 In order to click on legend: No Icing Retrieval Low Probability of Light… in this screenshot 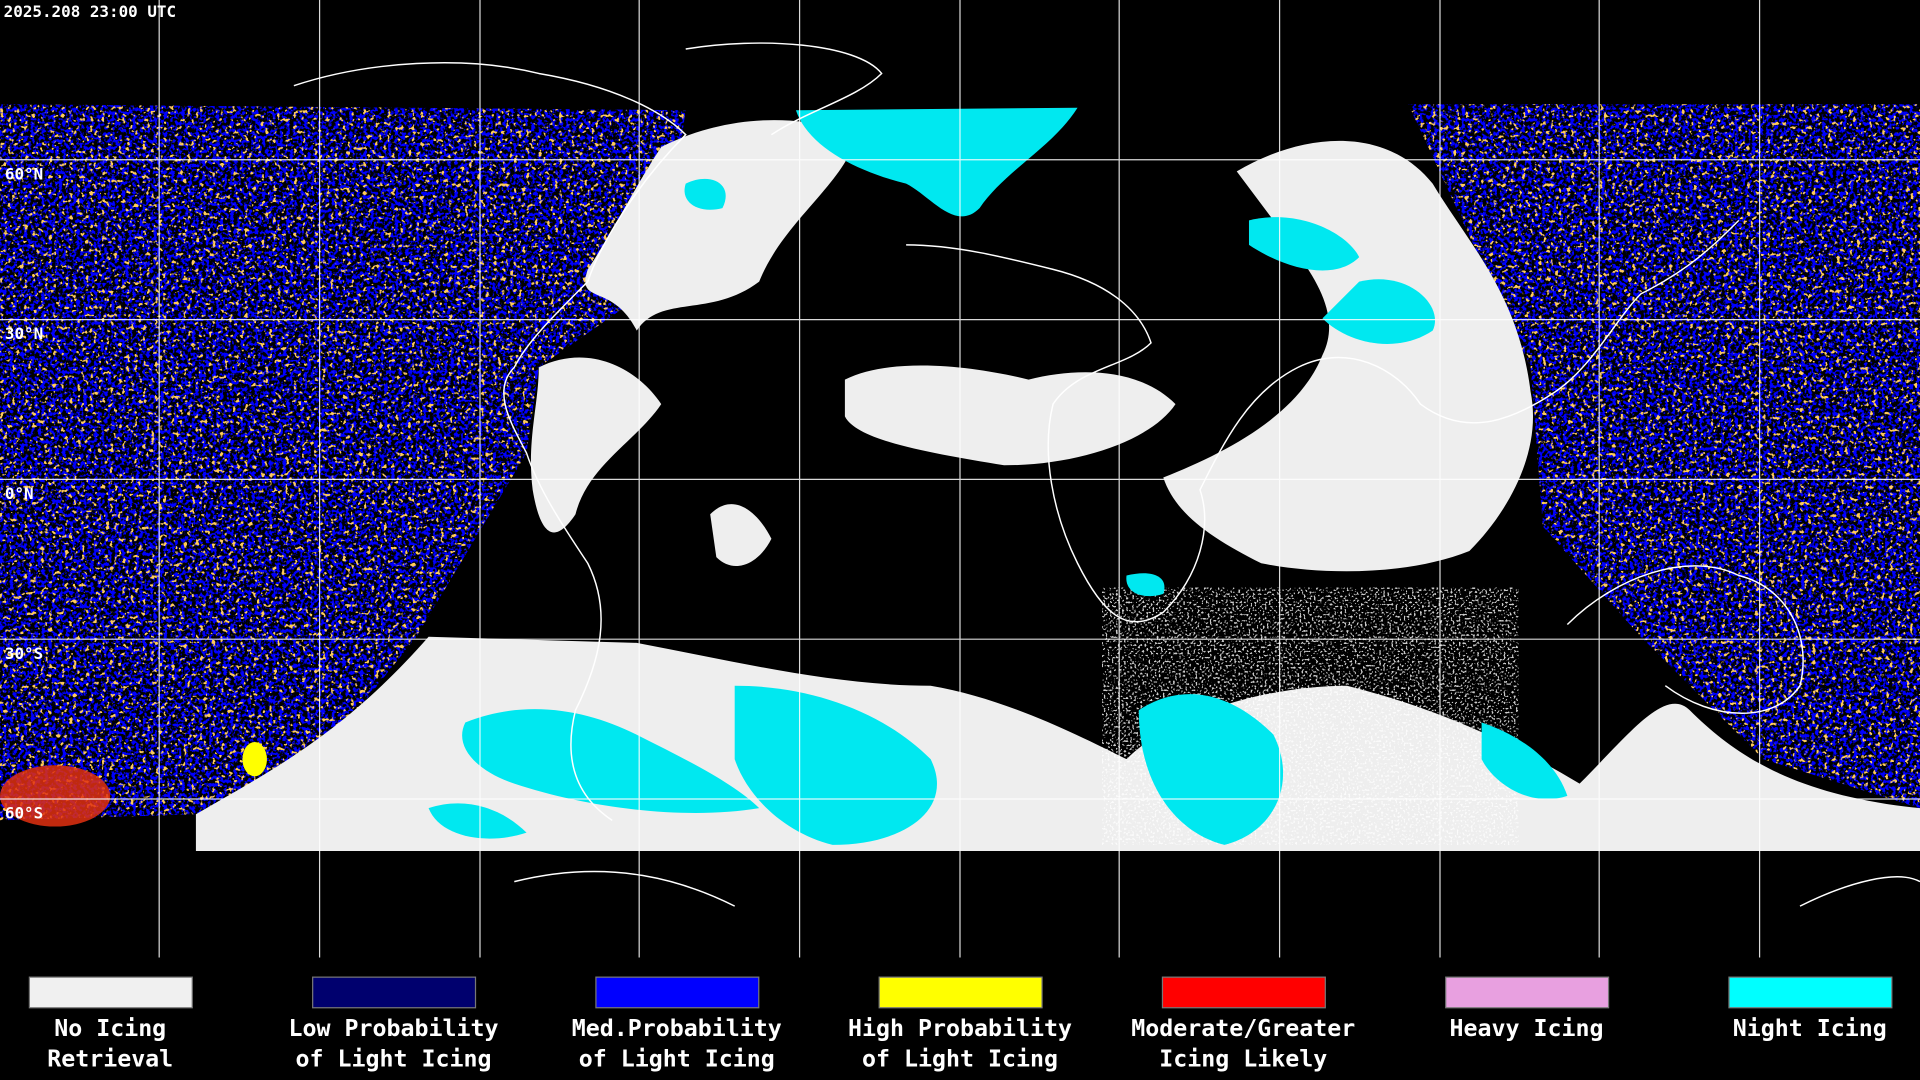, I will do `click(960, 1024)`.